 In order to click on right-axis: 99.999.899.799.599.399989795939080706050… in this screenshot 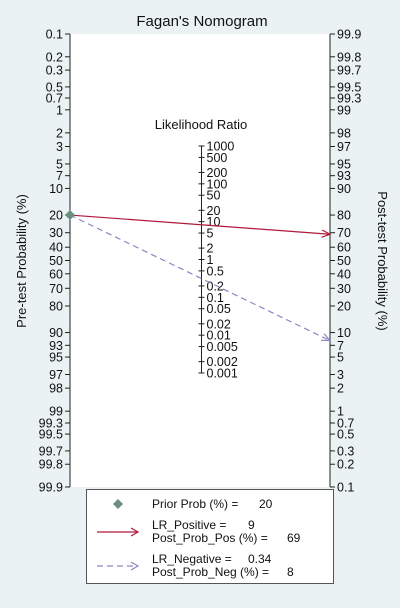, I will do `click(345, 261)`.